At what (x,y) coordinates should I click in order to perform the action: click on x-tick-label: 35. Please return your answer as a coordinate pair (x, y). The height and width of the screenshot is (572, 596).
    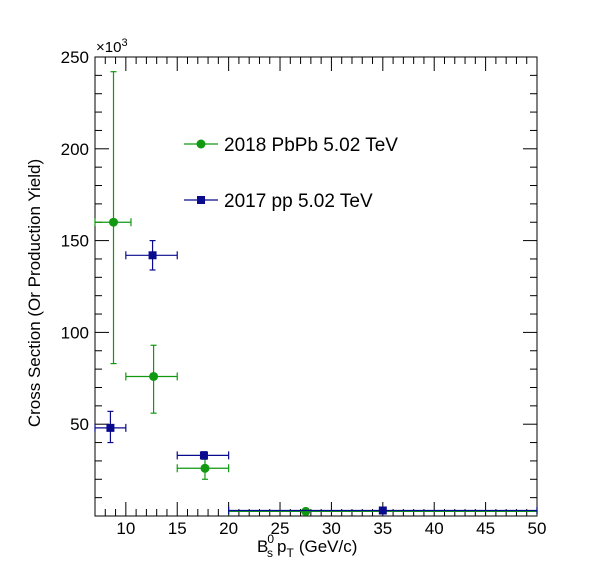
    Looking at the image, I should click on (382, 528).